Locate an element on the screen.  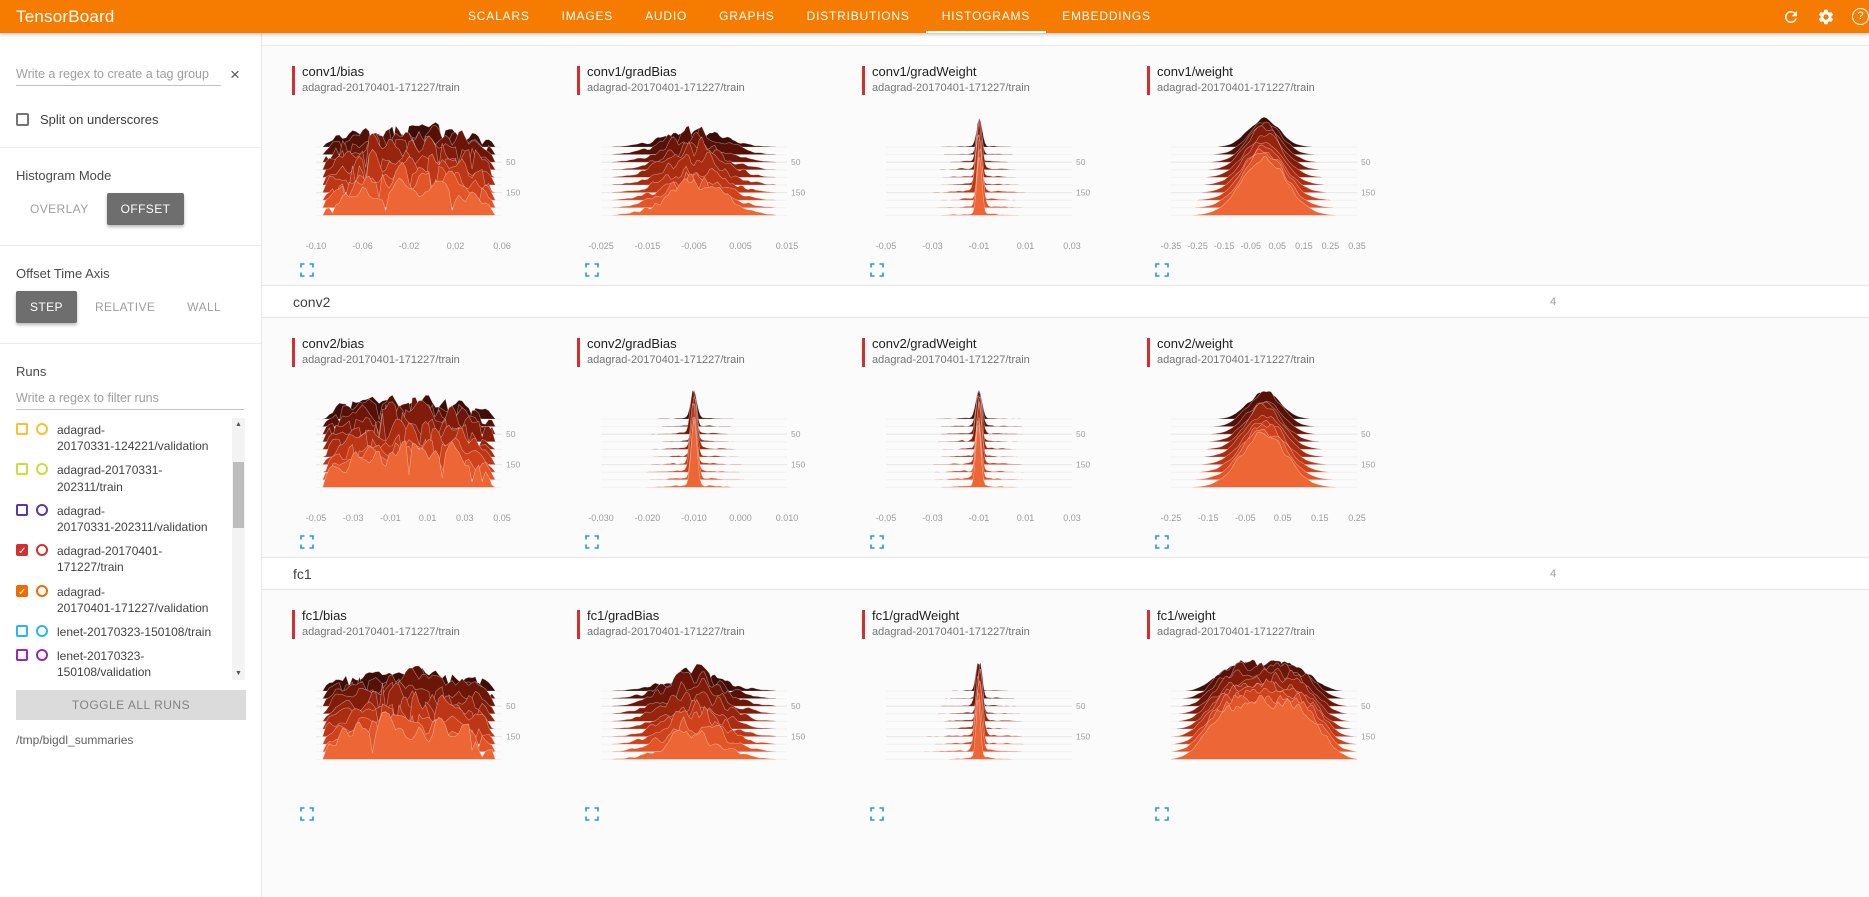
option-overlay: OVERLAY is located at coordinates (59, 209).